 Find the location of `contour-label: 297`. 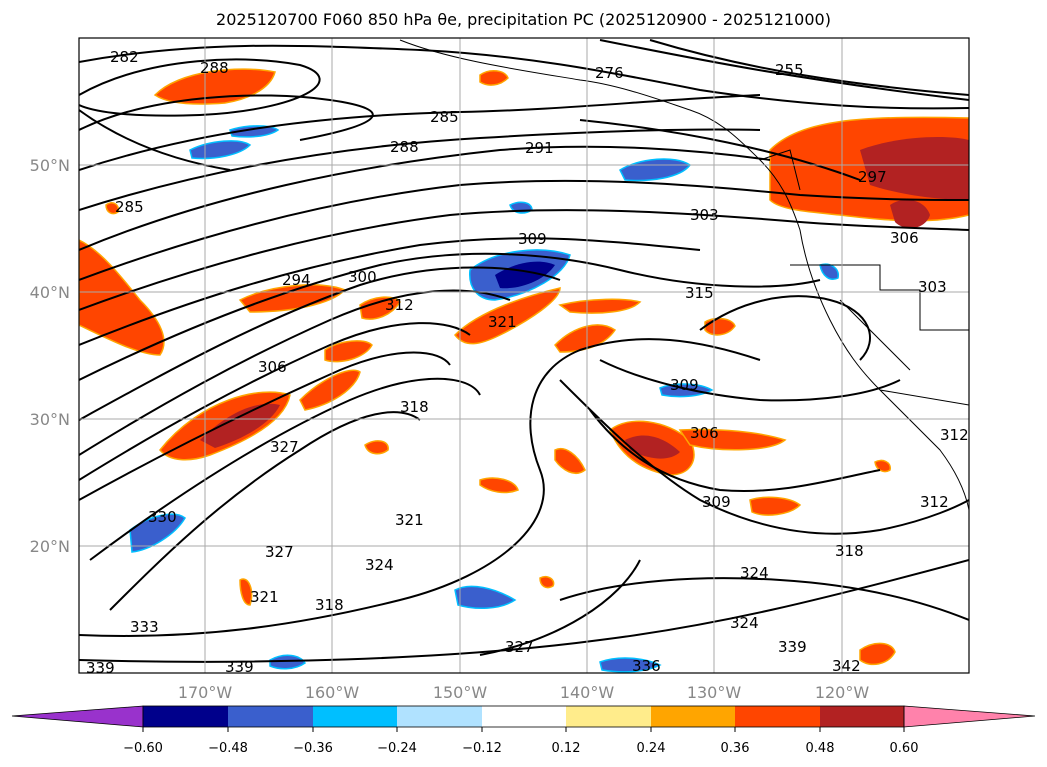

contour-label: 297 is located at coordinates (872, 177).